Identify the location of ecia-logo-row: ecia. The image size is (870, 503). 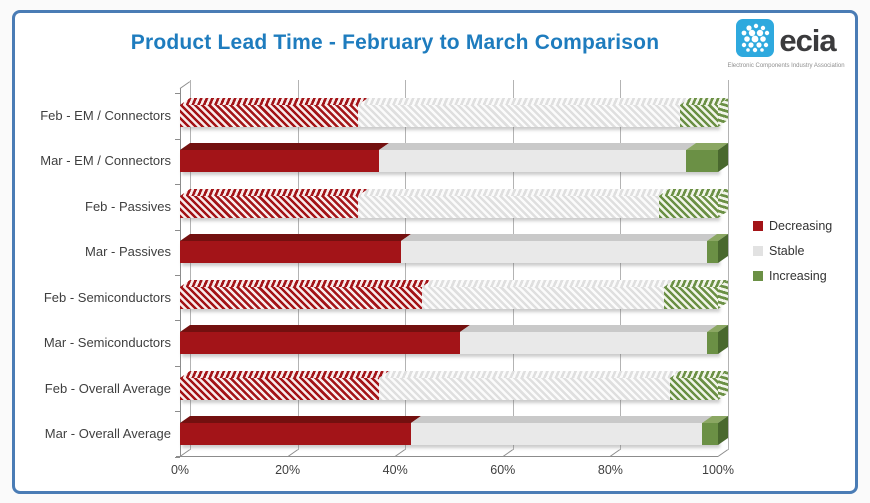
(786, 40).